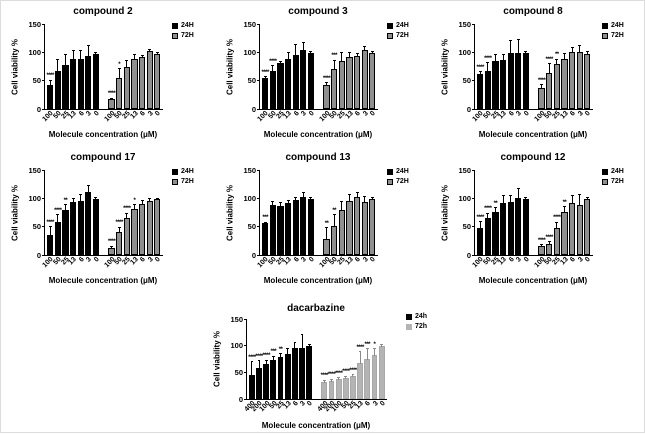 The width and height of the screenshot is (645, 434). What do you see at coordinates (319, 108) in the screenshot?
I see `group-gap` at bounding box center [319, 108].